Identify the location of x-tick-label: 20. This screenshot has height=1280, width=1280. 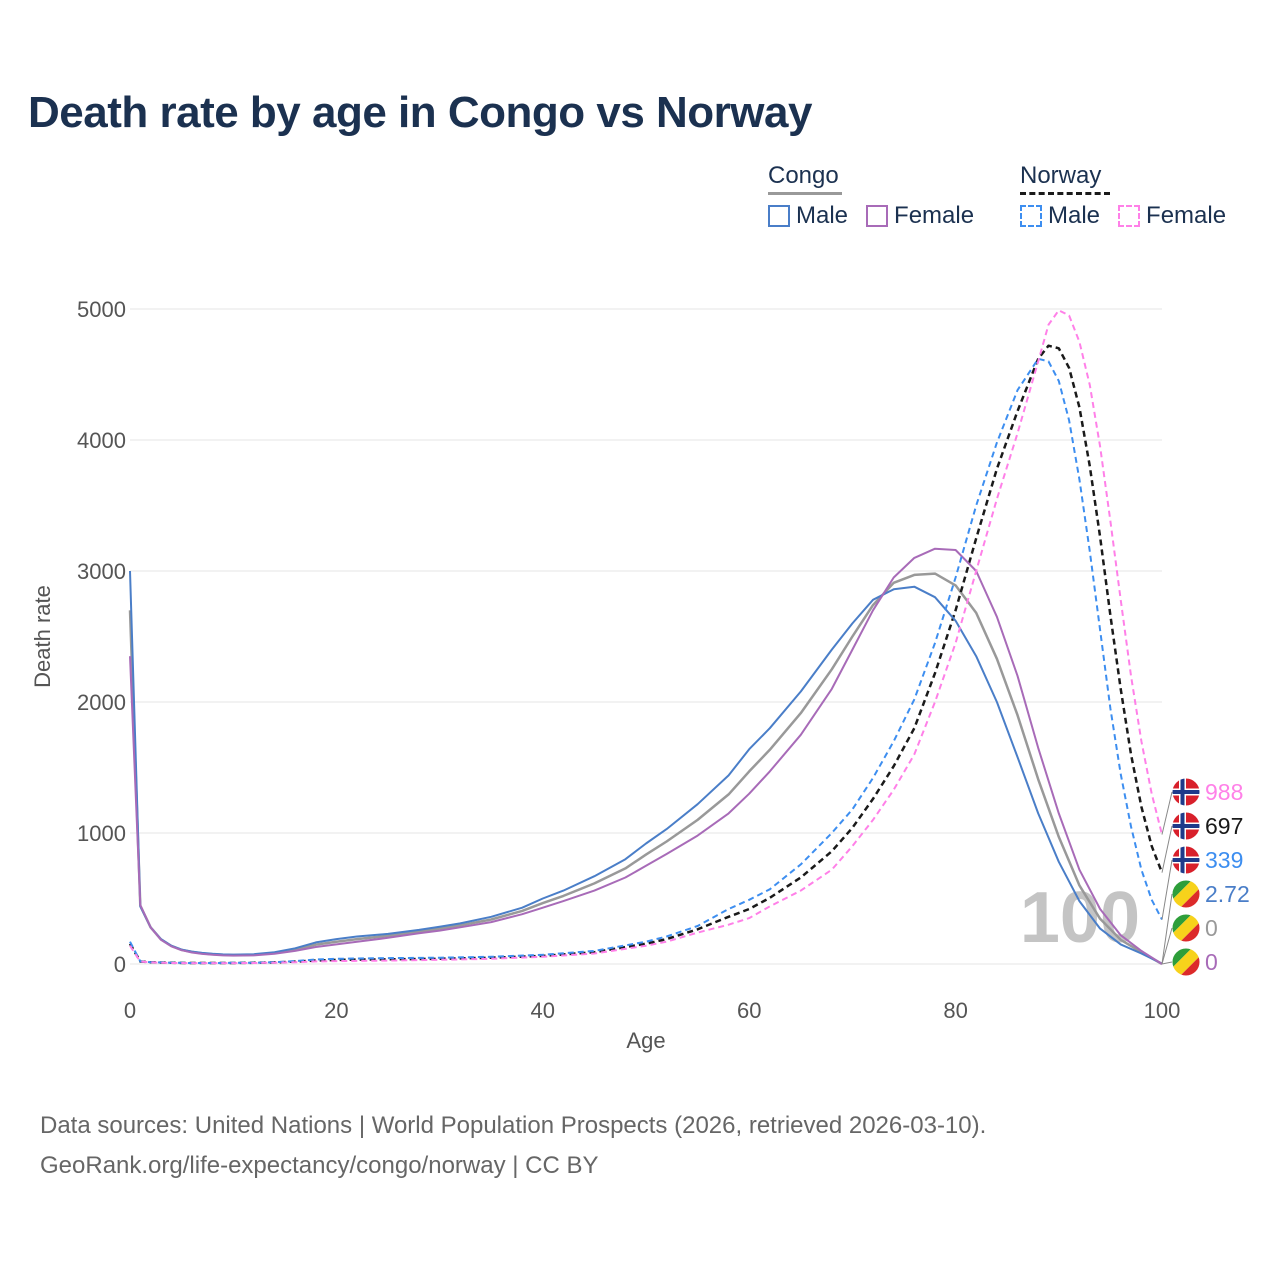
(336, 1010).